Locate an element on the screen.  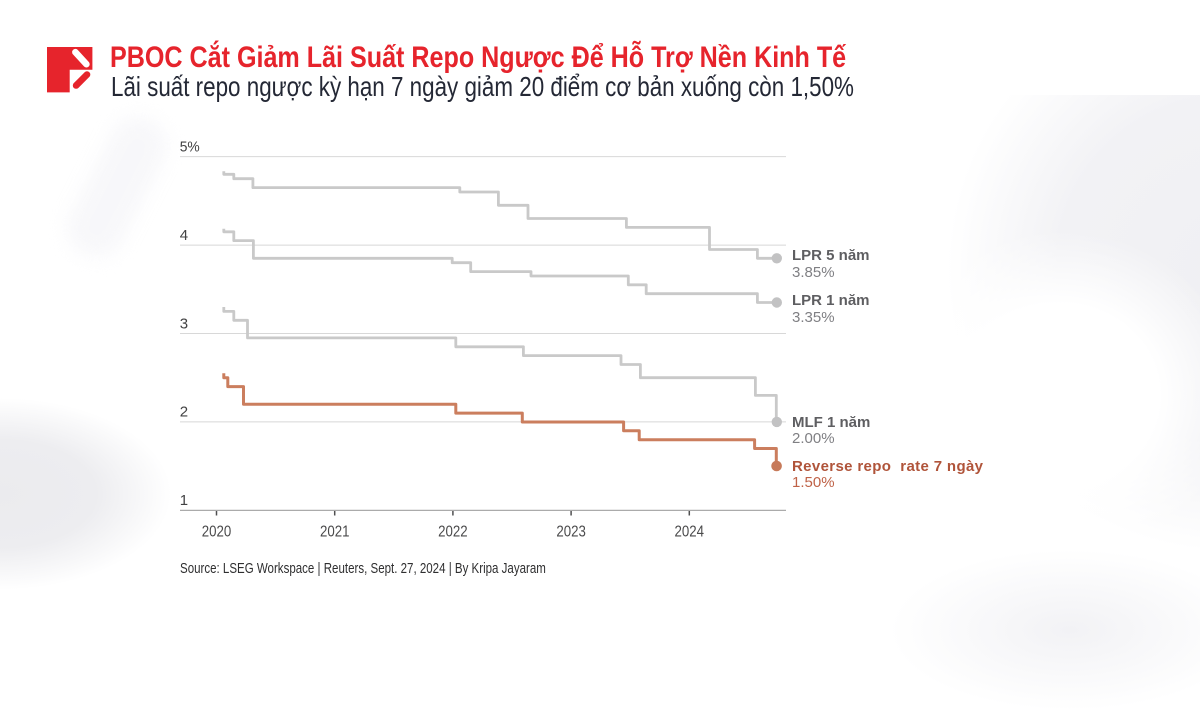
svg-text: 2024 is located at coordinates (690, 532).